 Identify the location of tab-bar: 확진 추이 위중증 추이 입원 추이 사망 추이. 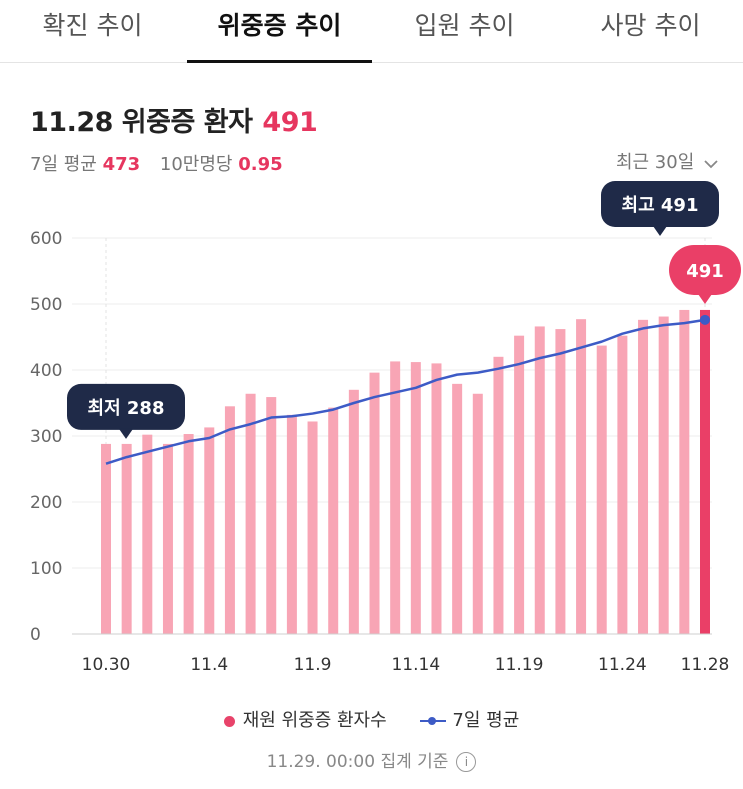
(371, 31).